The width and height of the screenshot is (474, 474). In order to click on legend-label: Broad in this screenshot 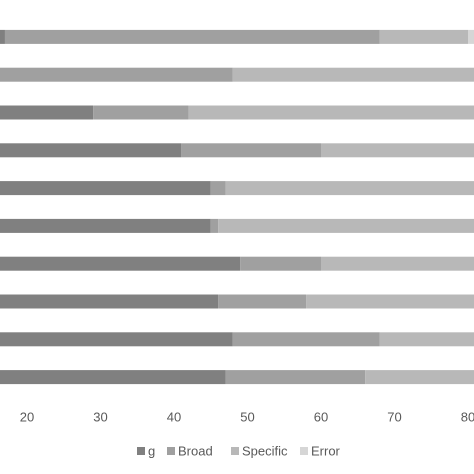, I will do `click(195, 450)`.